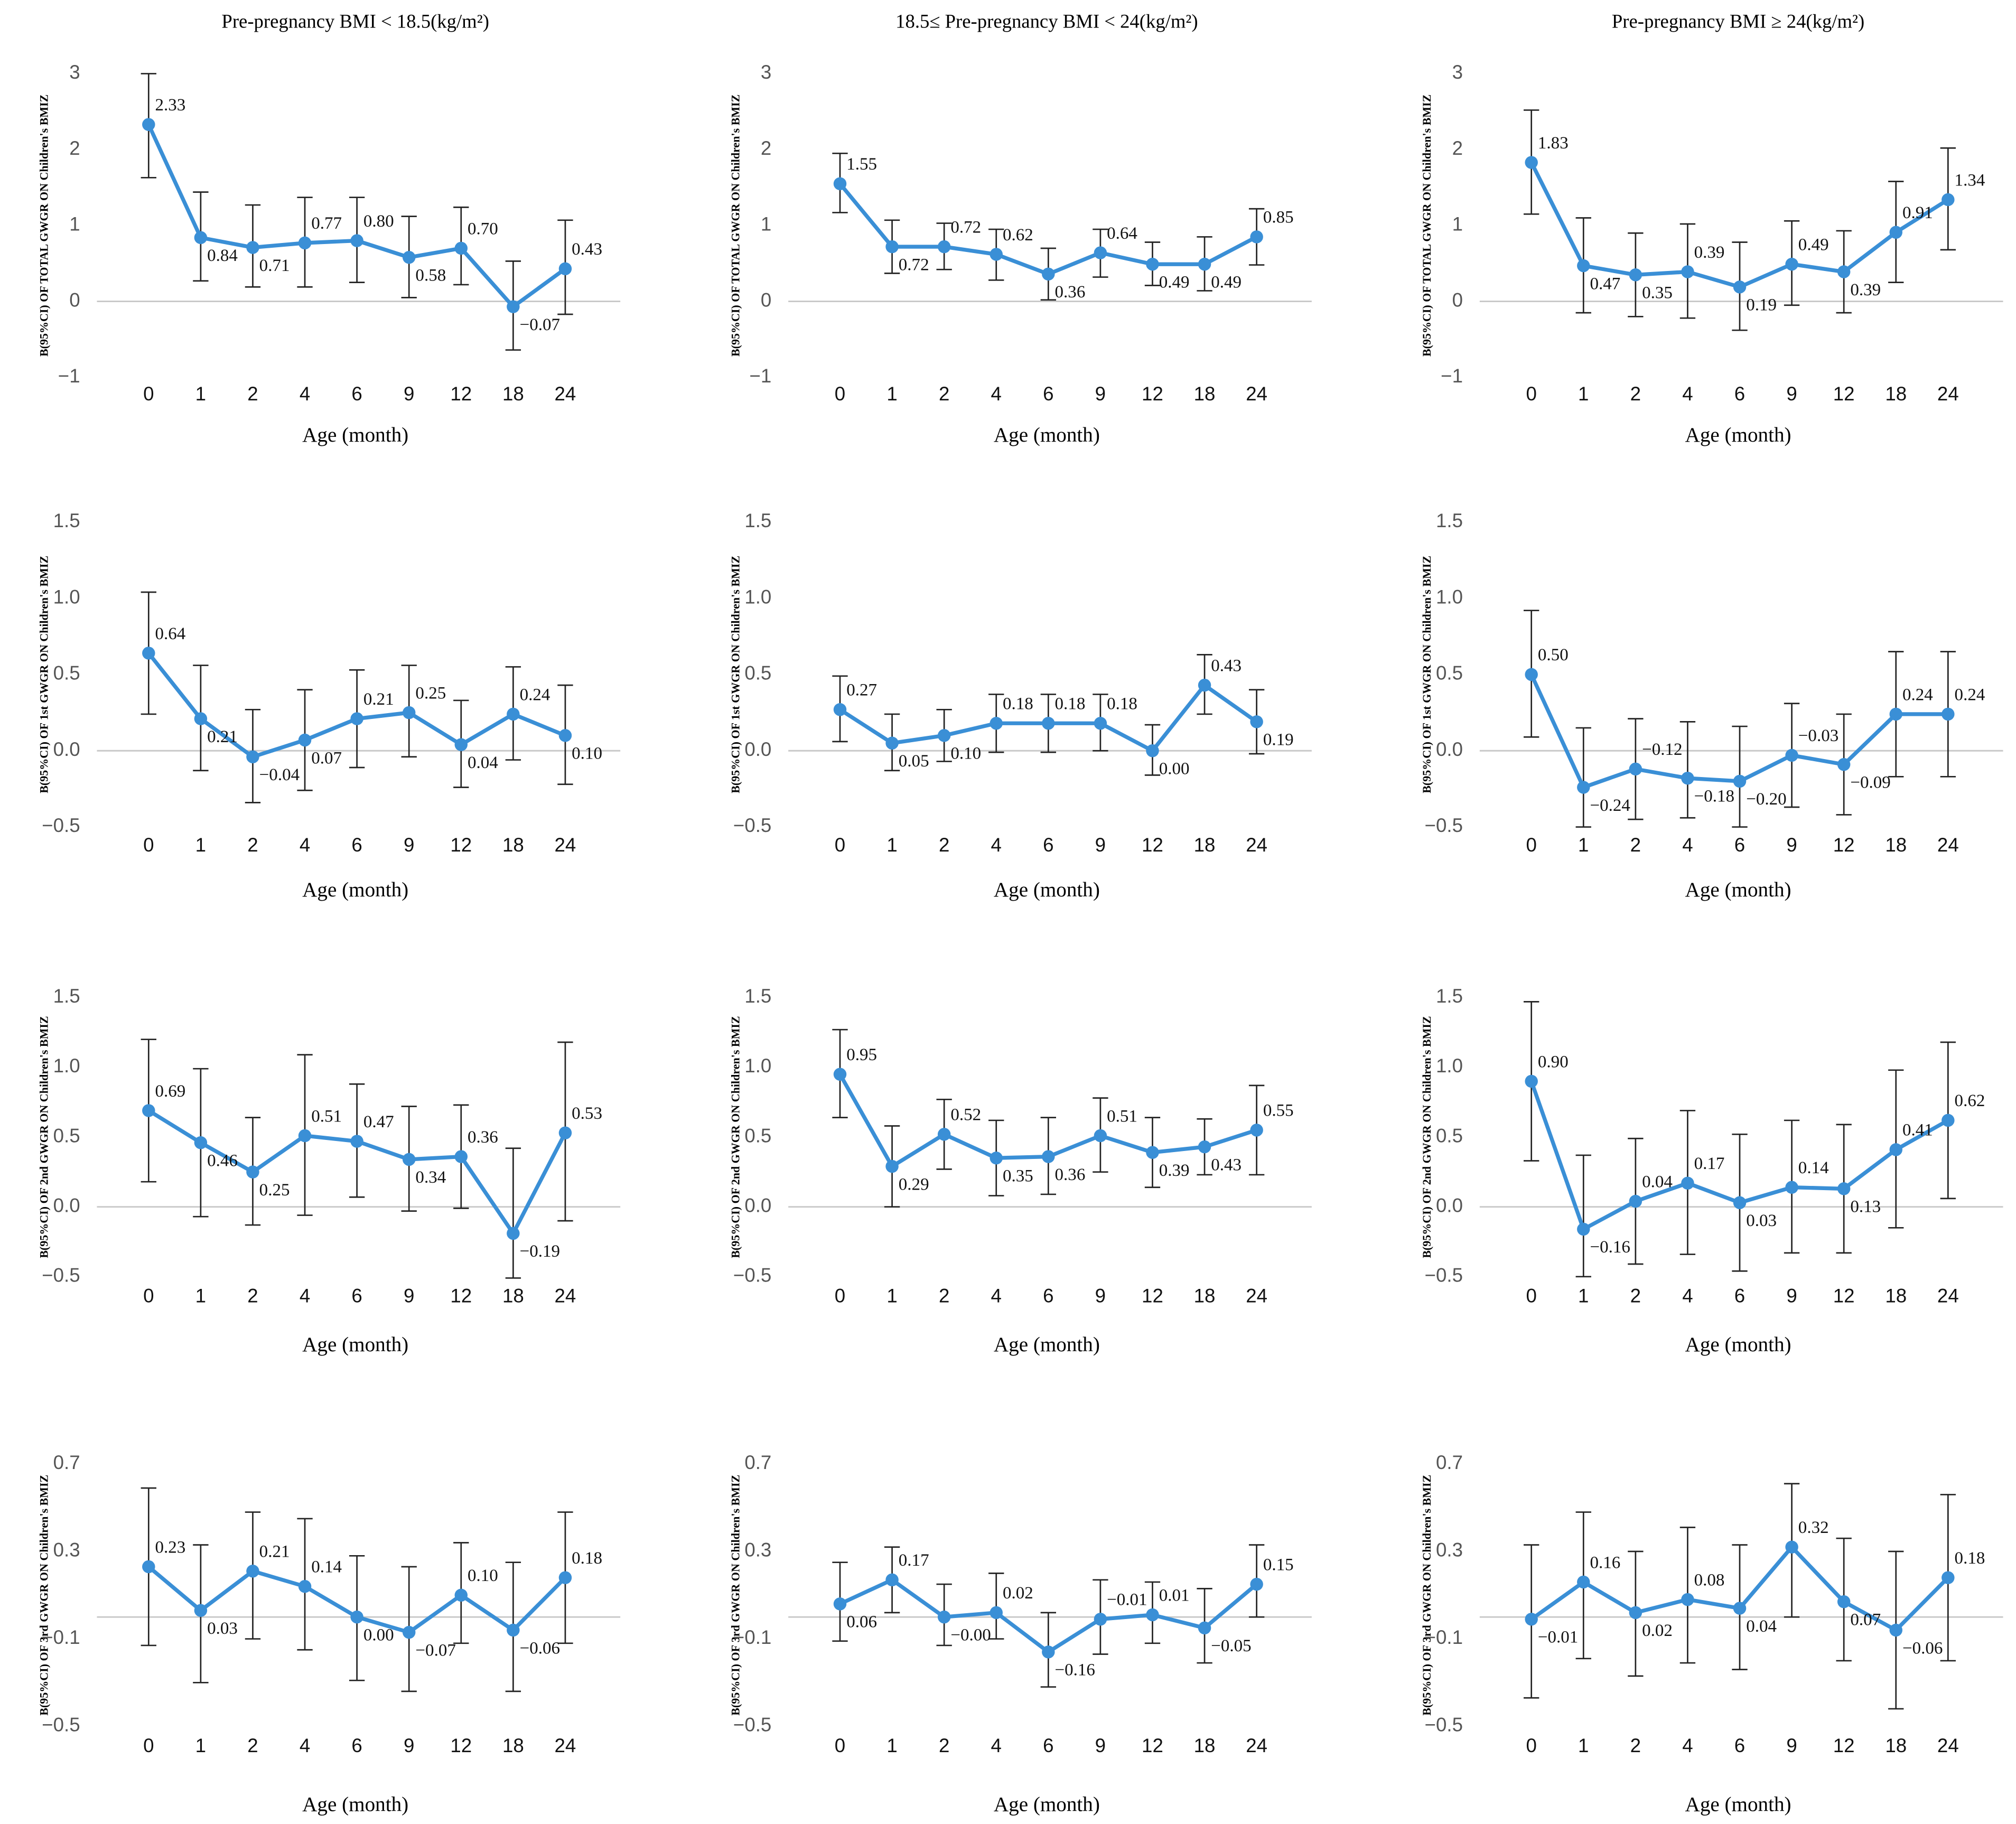 This screenshot has width=2016, height=1824. I want to click on data-label: 0.50, so click(1553, 655).